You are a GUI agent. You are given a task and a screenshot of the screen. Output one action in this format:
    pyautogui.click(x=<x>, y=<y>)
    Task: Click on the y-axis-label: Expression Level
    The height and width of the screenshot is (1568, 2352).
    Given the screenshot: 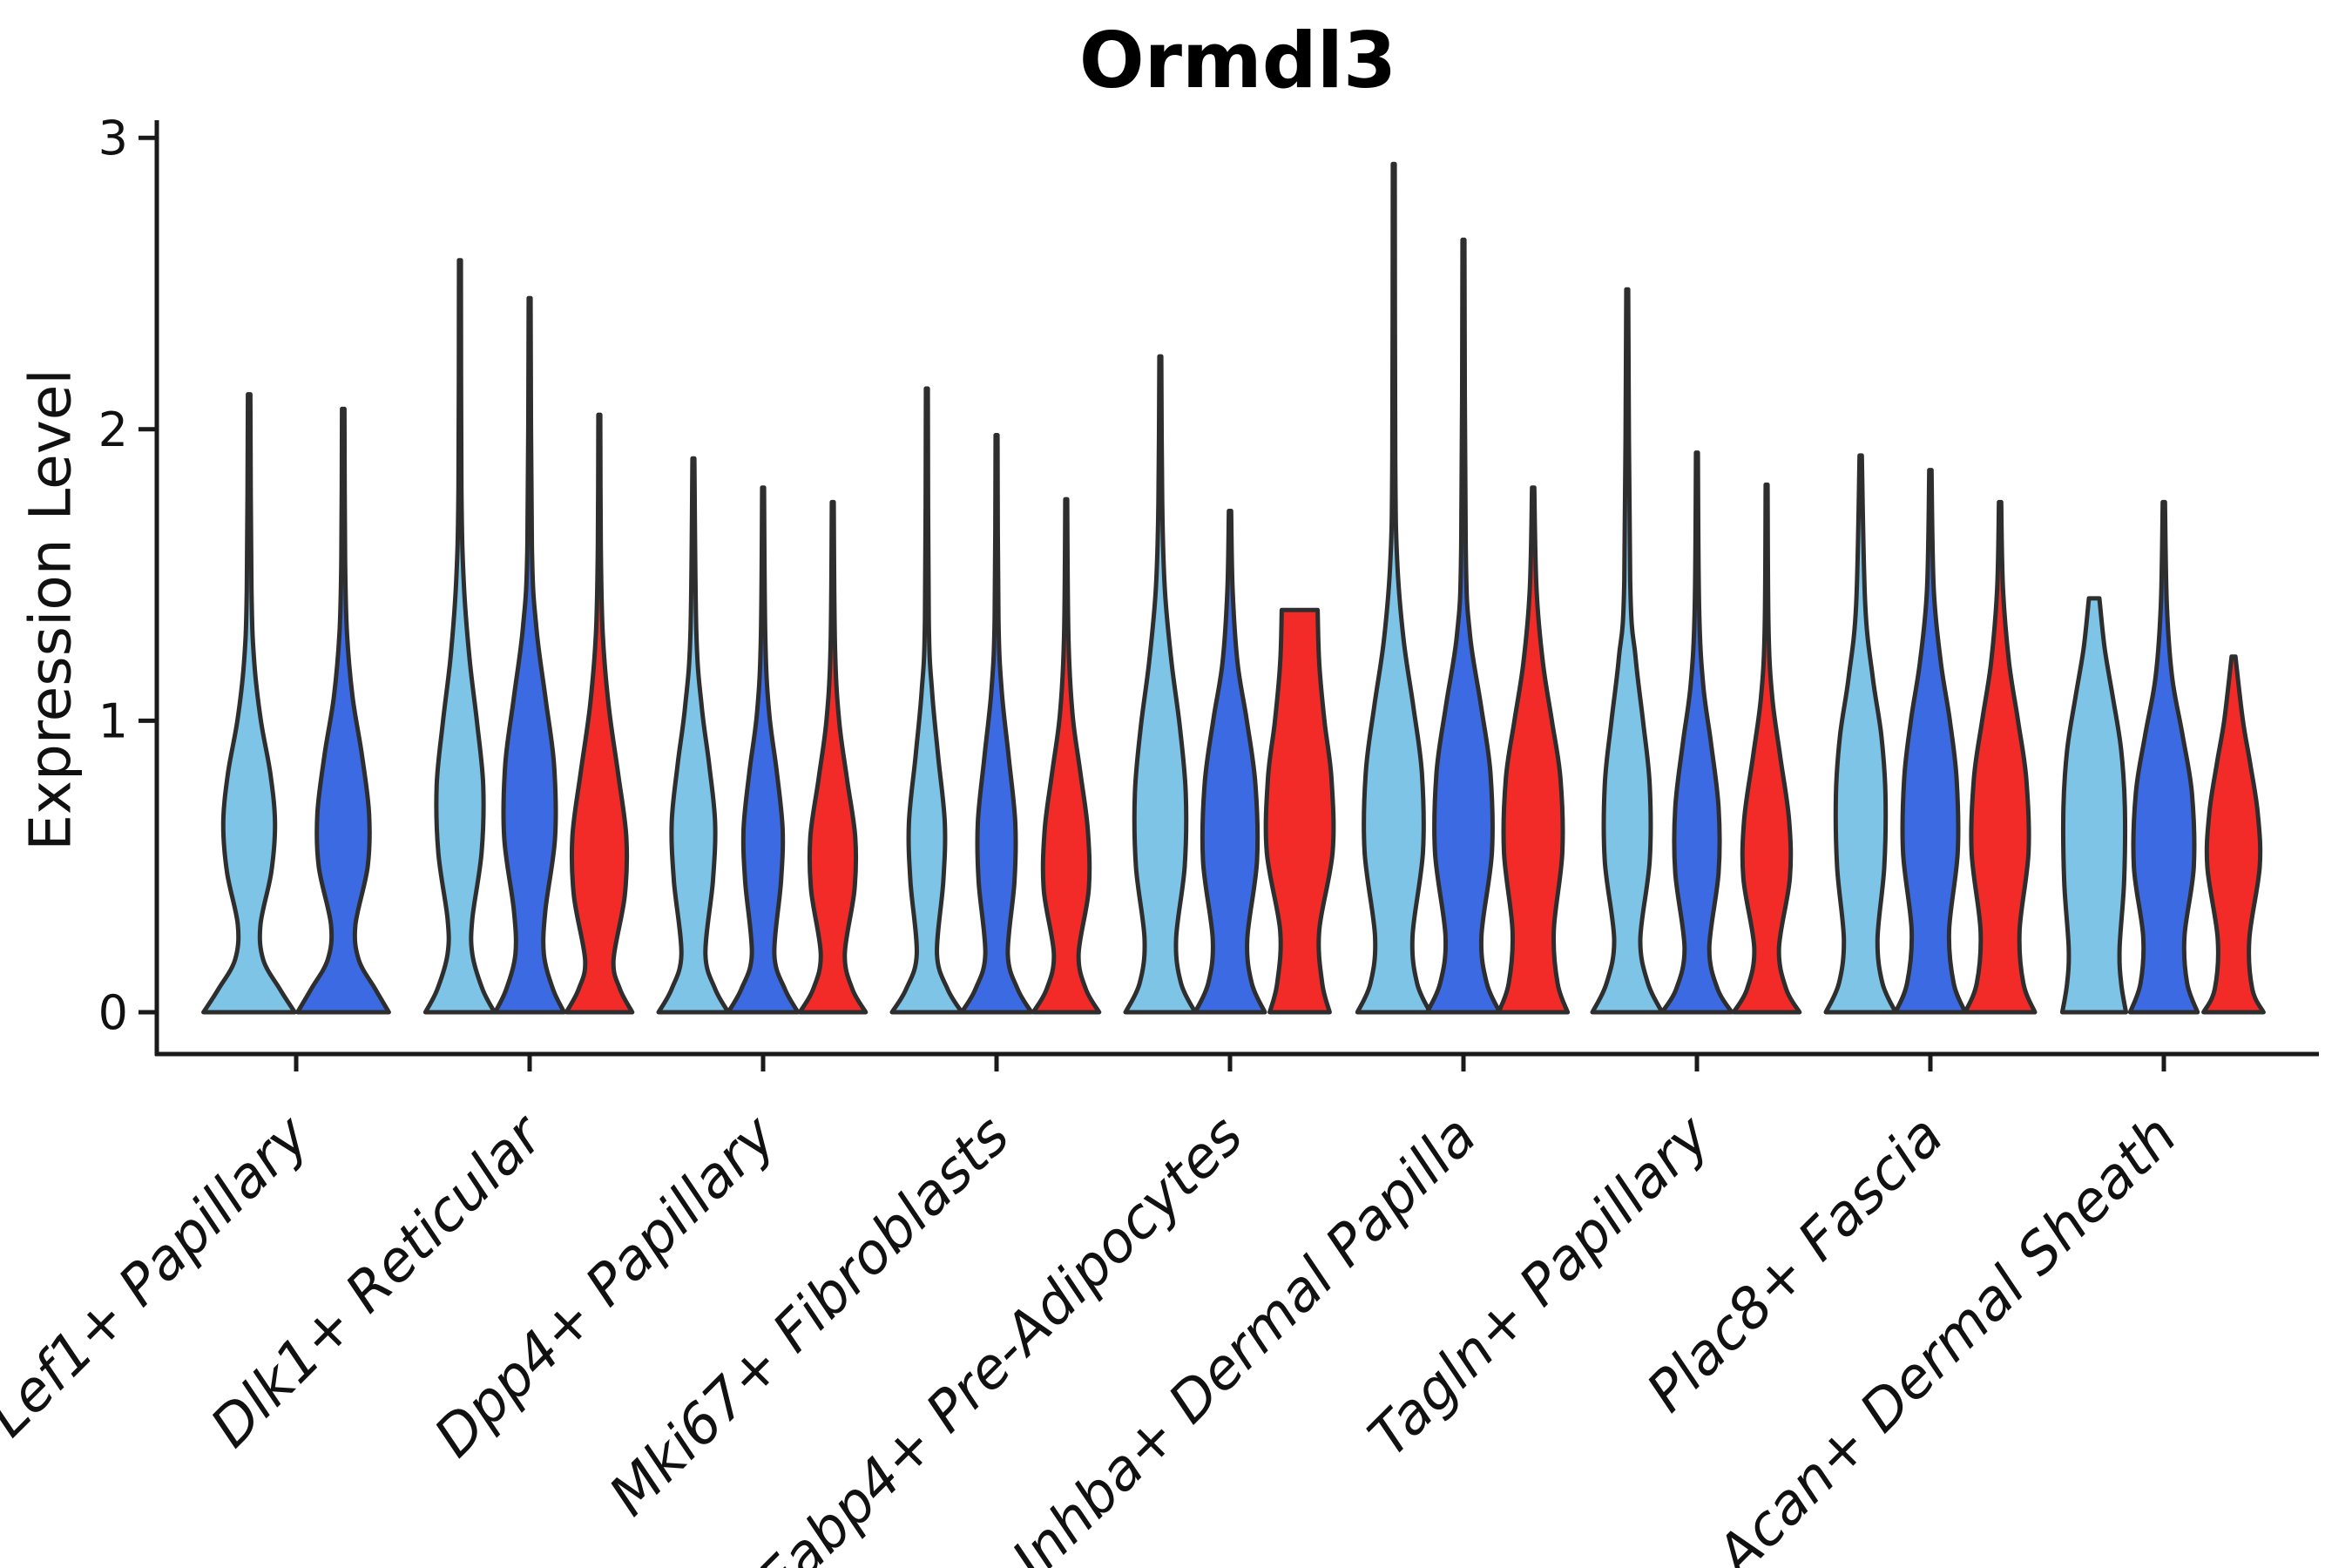 What is the action you would take?
    pyautogui.click(x=50, y=609)
    